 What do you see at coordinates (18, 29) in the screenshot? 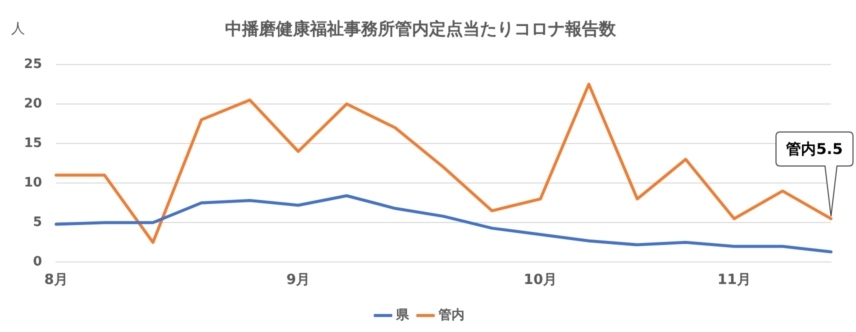
I see `y-axis-title: 人` at bounding box center [18, 29].